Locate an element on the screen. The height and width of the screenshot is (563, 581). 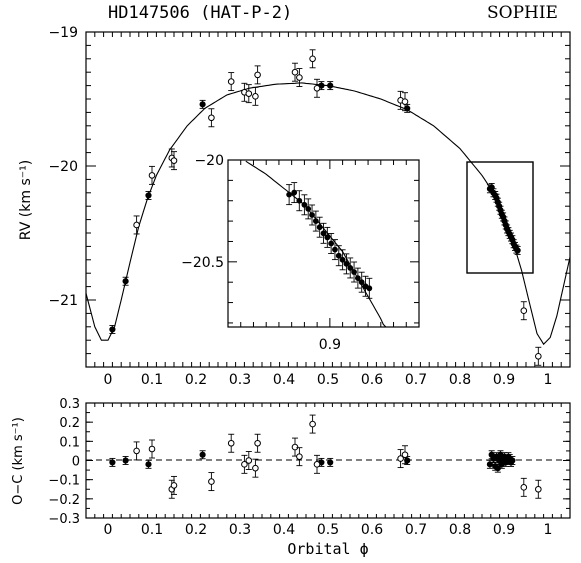
y-tick-label: −21 is located at coordinates (63, 301).